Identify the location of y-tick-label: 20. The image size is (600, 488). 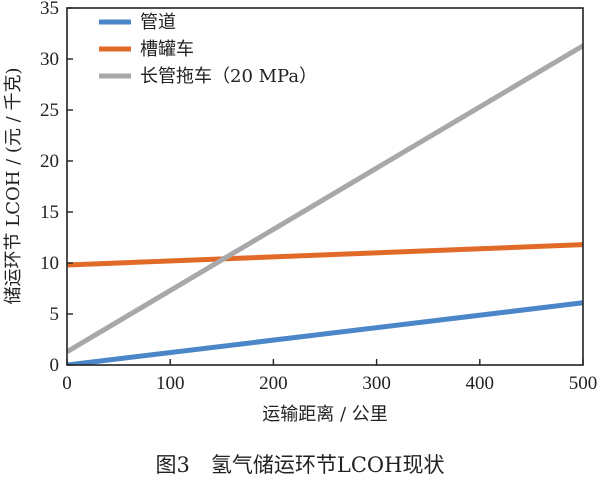
(49, 161).